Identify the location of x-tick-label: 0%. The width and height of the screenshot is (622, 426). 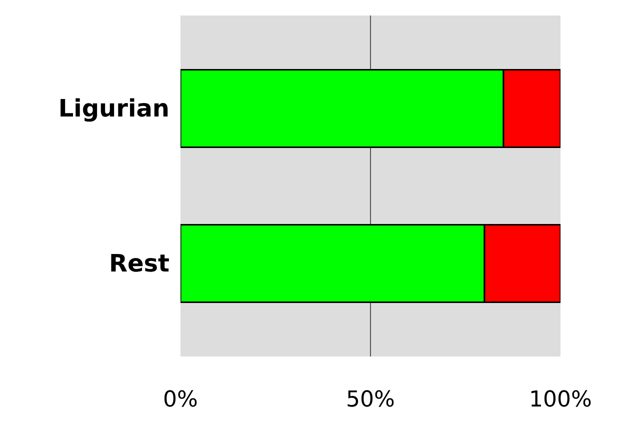
(180, 400).